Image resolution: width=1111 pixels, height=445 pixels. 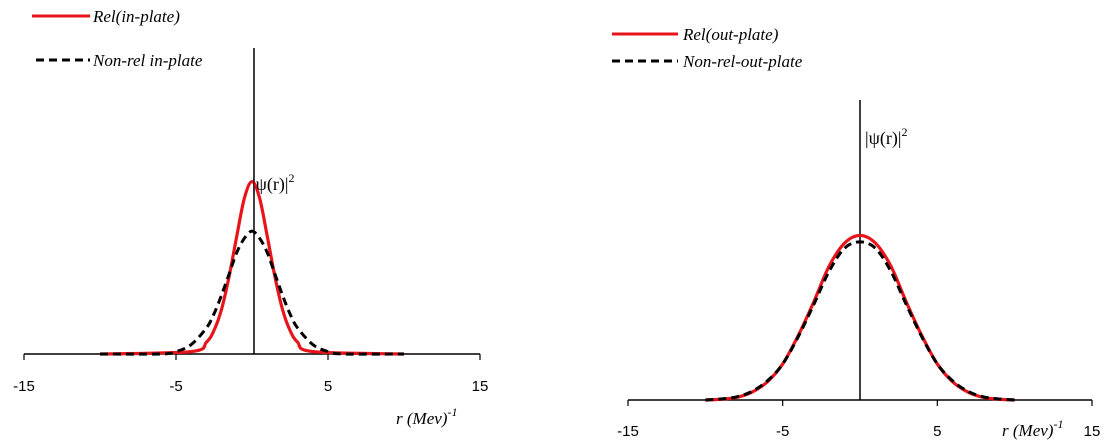 I want to click on series-line-non-rel-out-plate, so click(x=860, y=321).